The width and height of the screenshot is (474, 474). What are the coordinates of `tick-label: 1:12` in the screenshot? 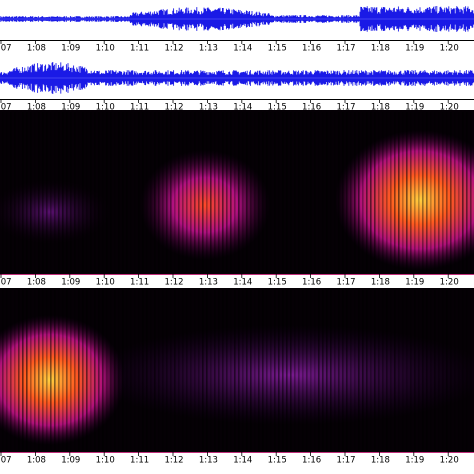 It's located at (173, 108).